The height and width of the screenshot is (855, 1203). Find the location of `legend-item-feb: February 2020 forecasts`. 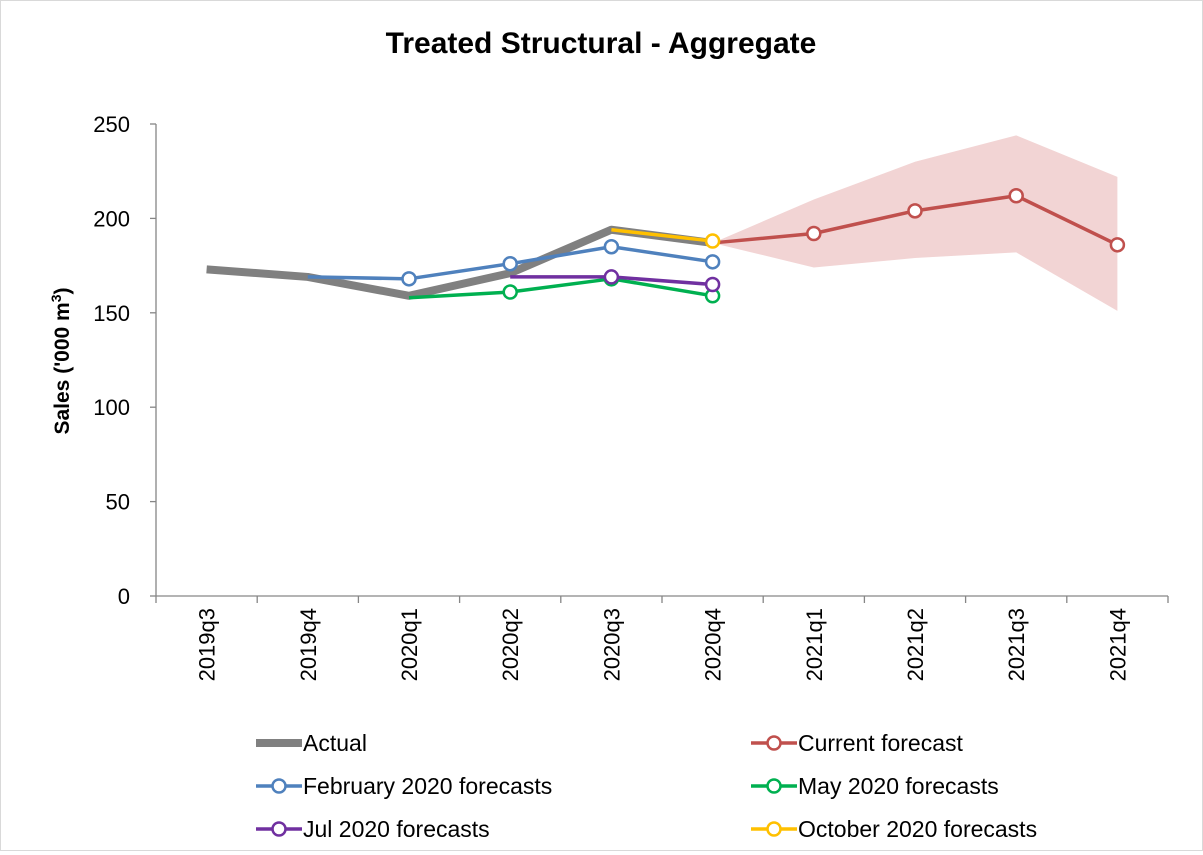

legend-item-feb: February 2020 forecasts is located at coordinates (404, 786).